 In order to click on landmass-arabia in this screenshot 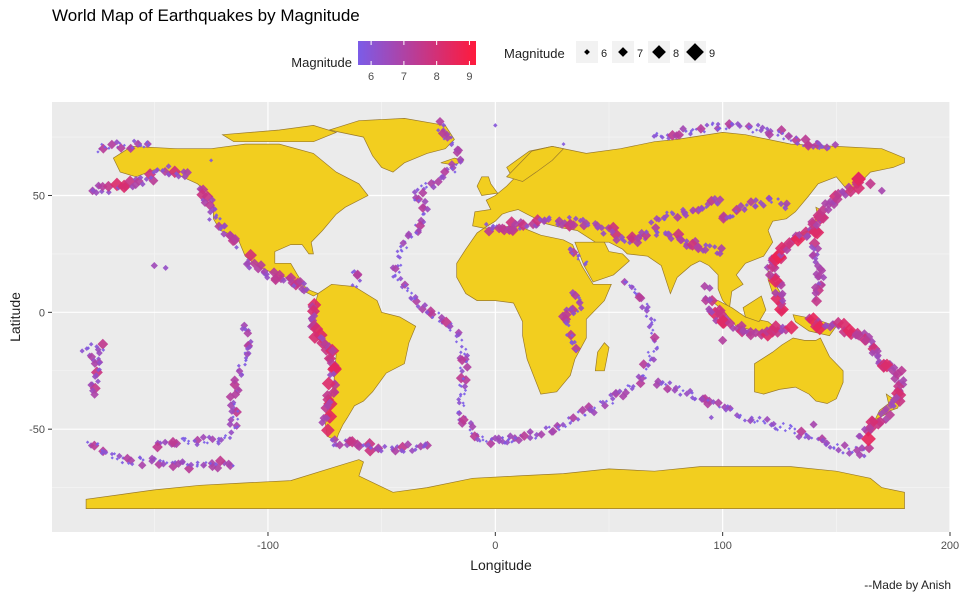, I will do `click(602, 262)`.